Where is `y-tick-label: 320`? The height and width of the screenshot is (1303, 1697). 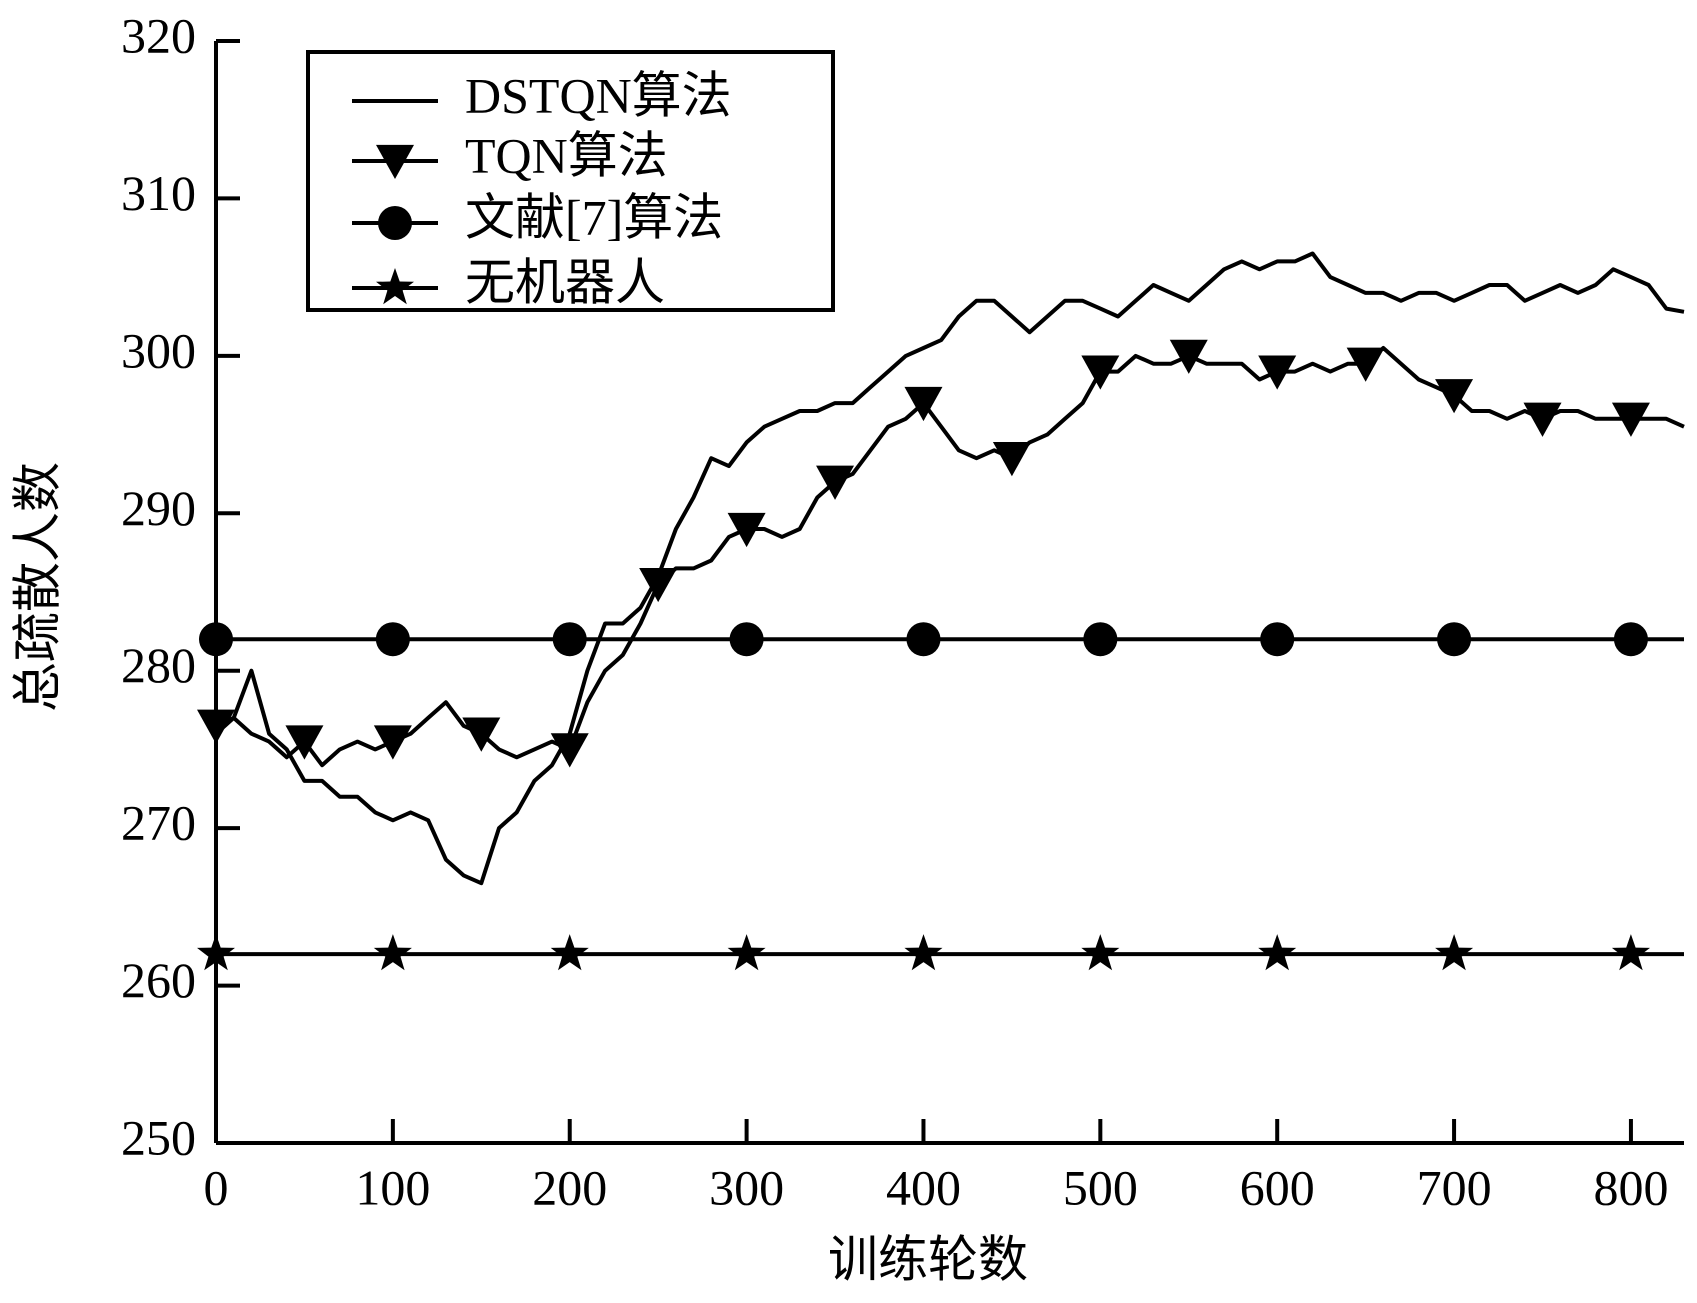 y-tick-label: 320 is located at coordinates (158, 35).